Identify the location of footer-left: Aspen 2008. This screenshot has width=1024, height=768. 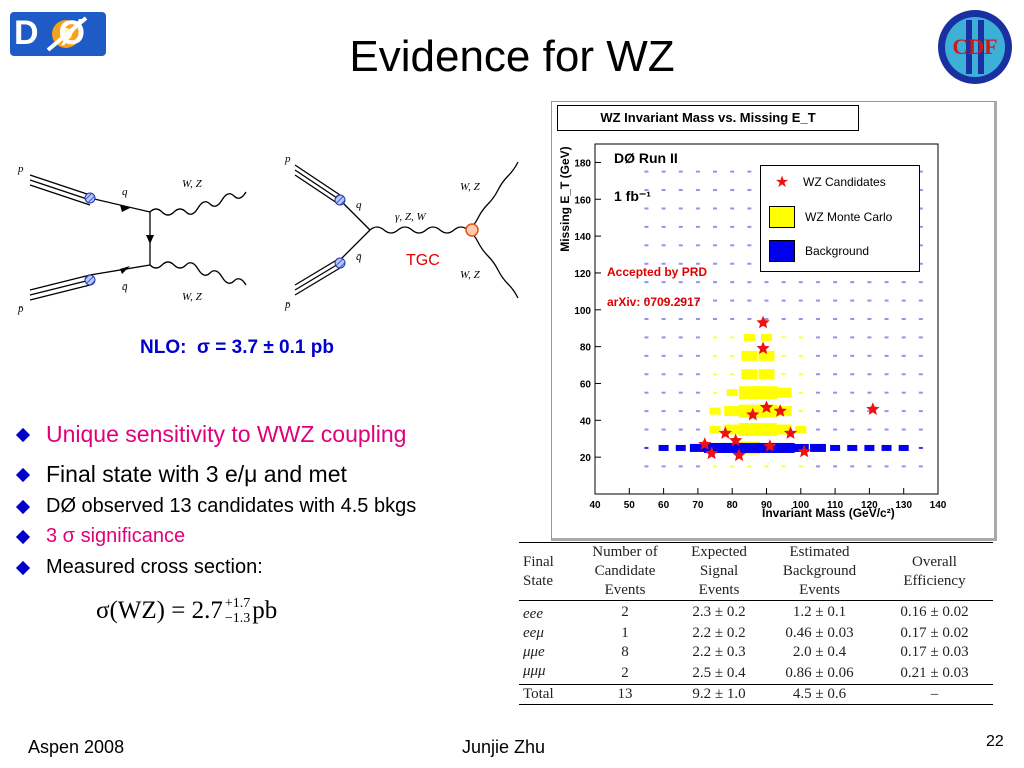
(76, 747).